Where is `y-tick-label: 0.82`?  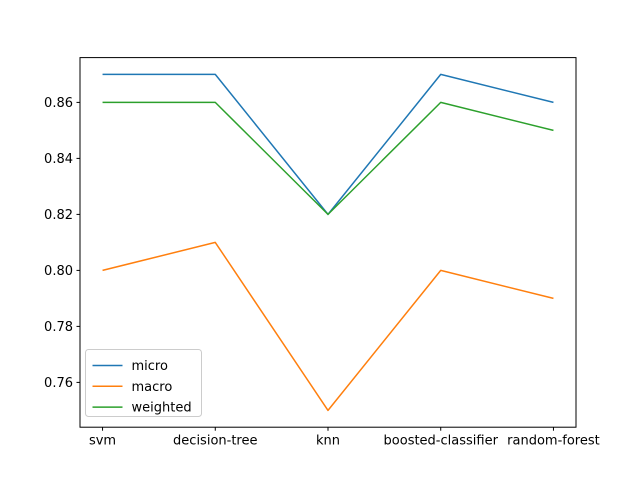
y-tick-label: 0.82 is located at coordinates (58, 215).